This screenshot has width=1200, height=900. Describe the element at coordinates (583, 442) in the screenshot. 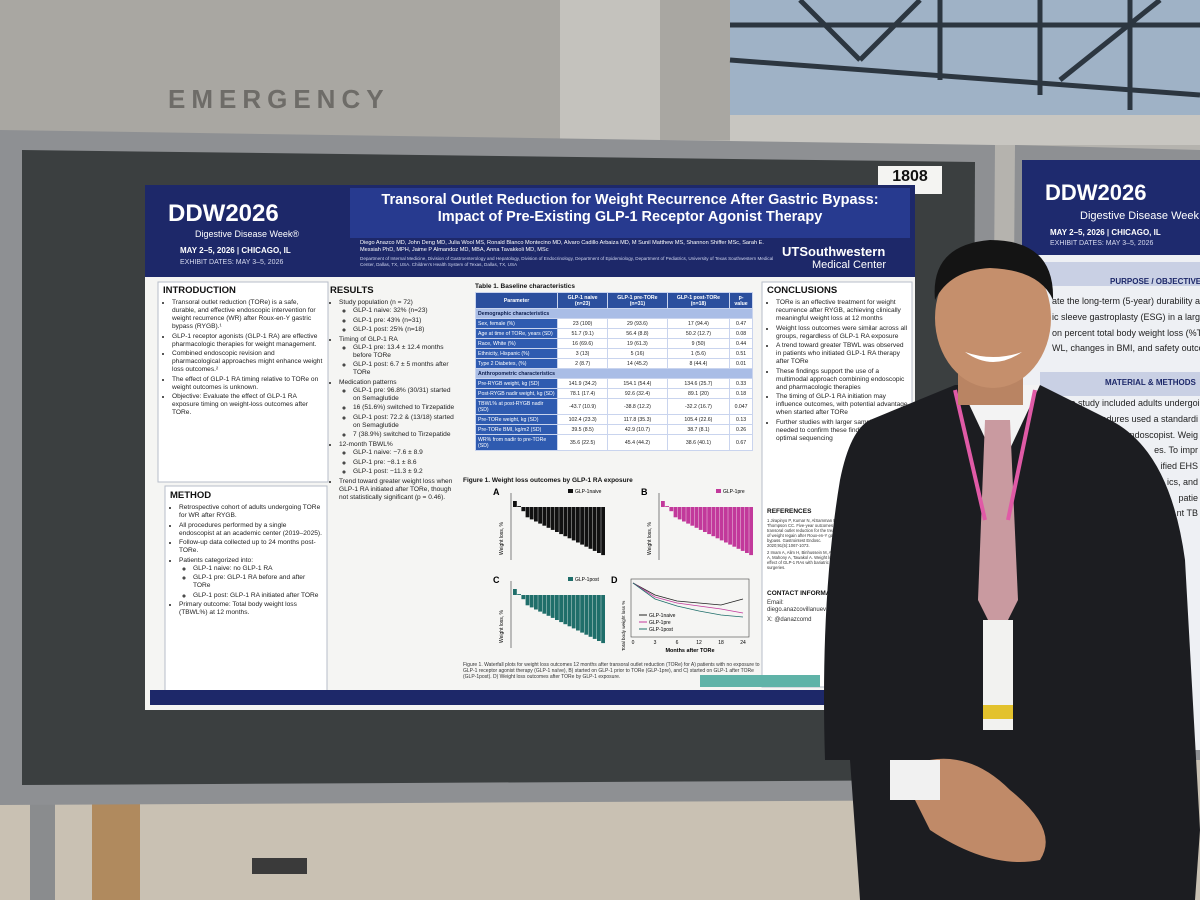

I see `table-cell: 35.6 (22.5)` at that location.